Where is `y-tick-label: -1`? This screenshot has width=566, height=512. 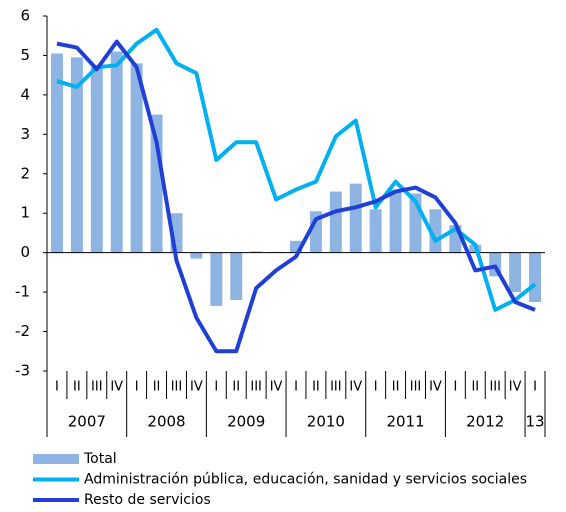
y-tick-label: -1 is located at coordinates (22, 292).